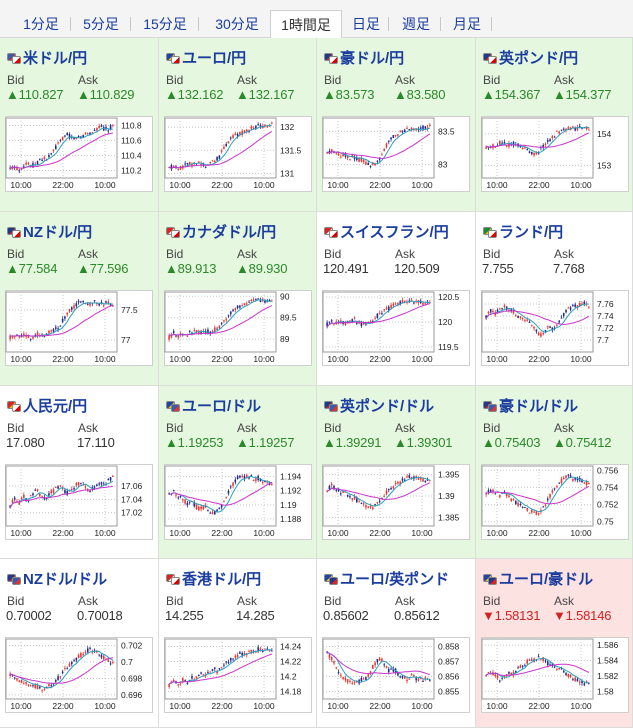  Describe the element at coordinates (238, 675) in the screenshot. I see `price-chart: 14.24 14.22 14.2 14.18 10:00 22:00 10:00` at that location.